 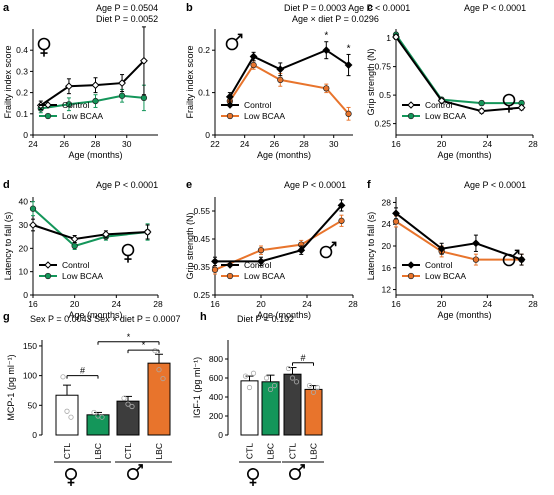 What do you see at coordinates (24, 225) in the screenshot?
I see `y-tick-label: 30` at bounding box center [24, 225].